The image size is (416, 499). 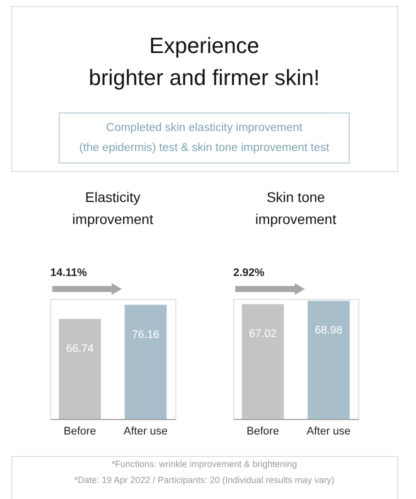 I want to click on text: Completed skin elasticity improvement, so click(x=205, y=128).